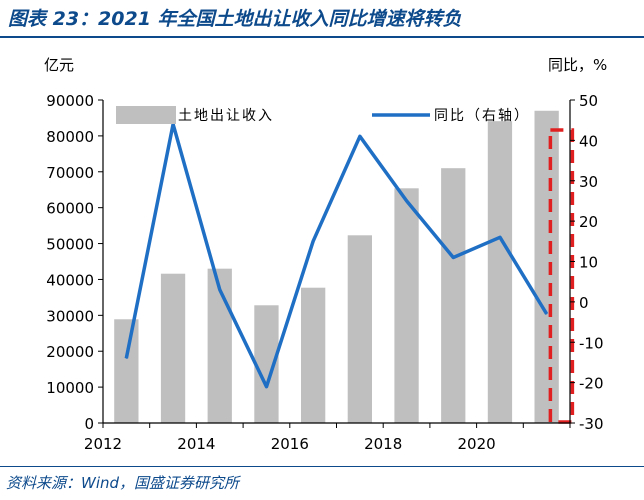  Describe the element at coordinates (146, 115) in the screenshot. I see `legend-swatch-bar` at that location.